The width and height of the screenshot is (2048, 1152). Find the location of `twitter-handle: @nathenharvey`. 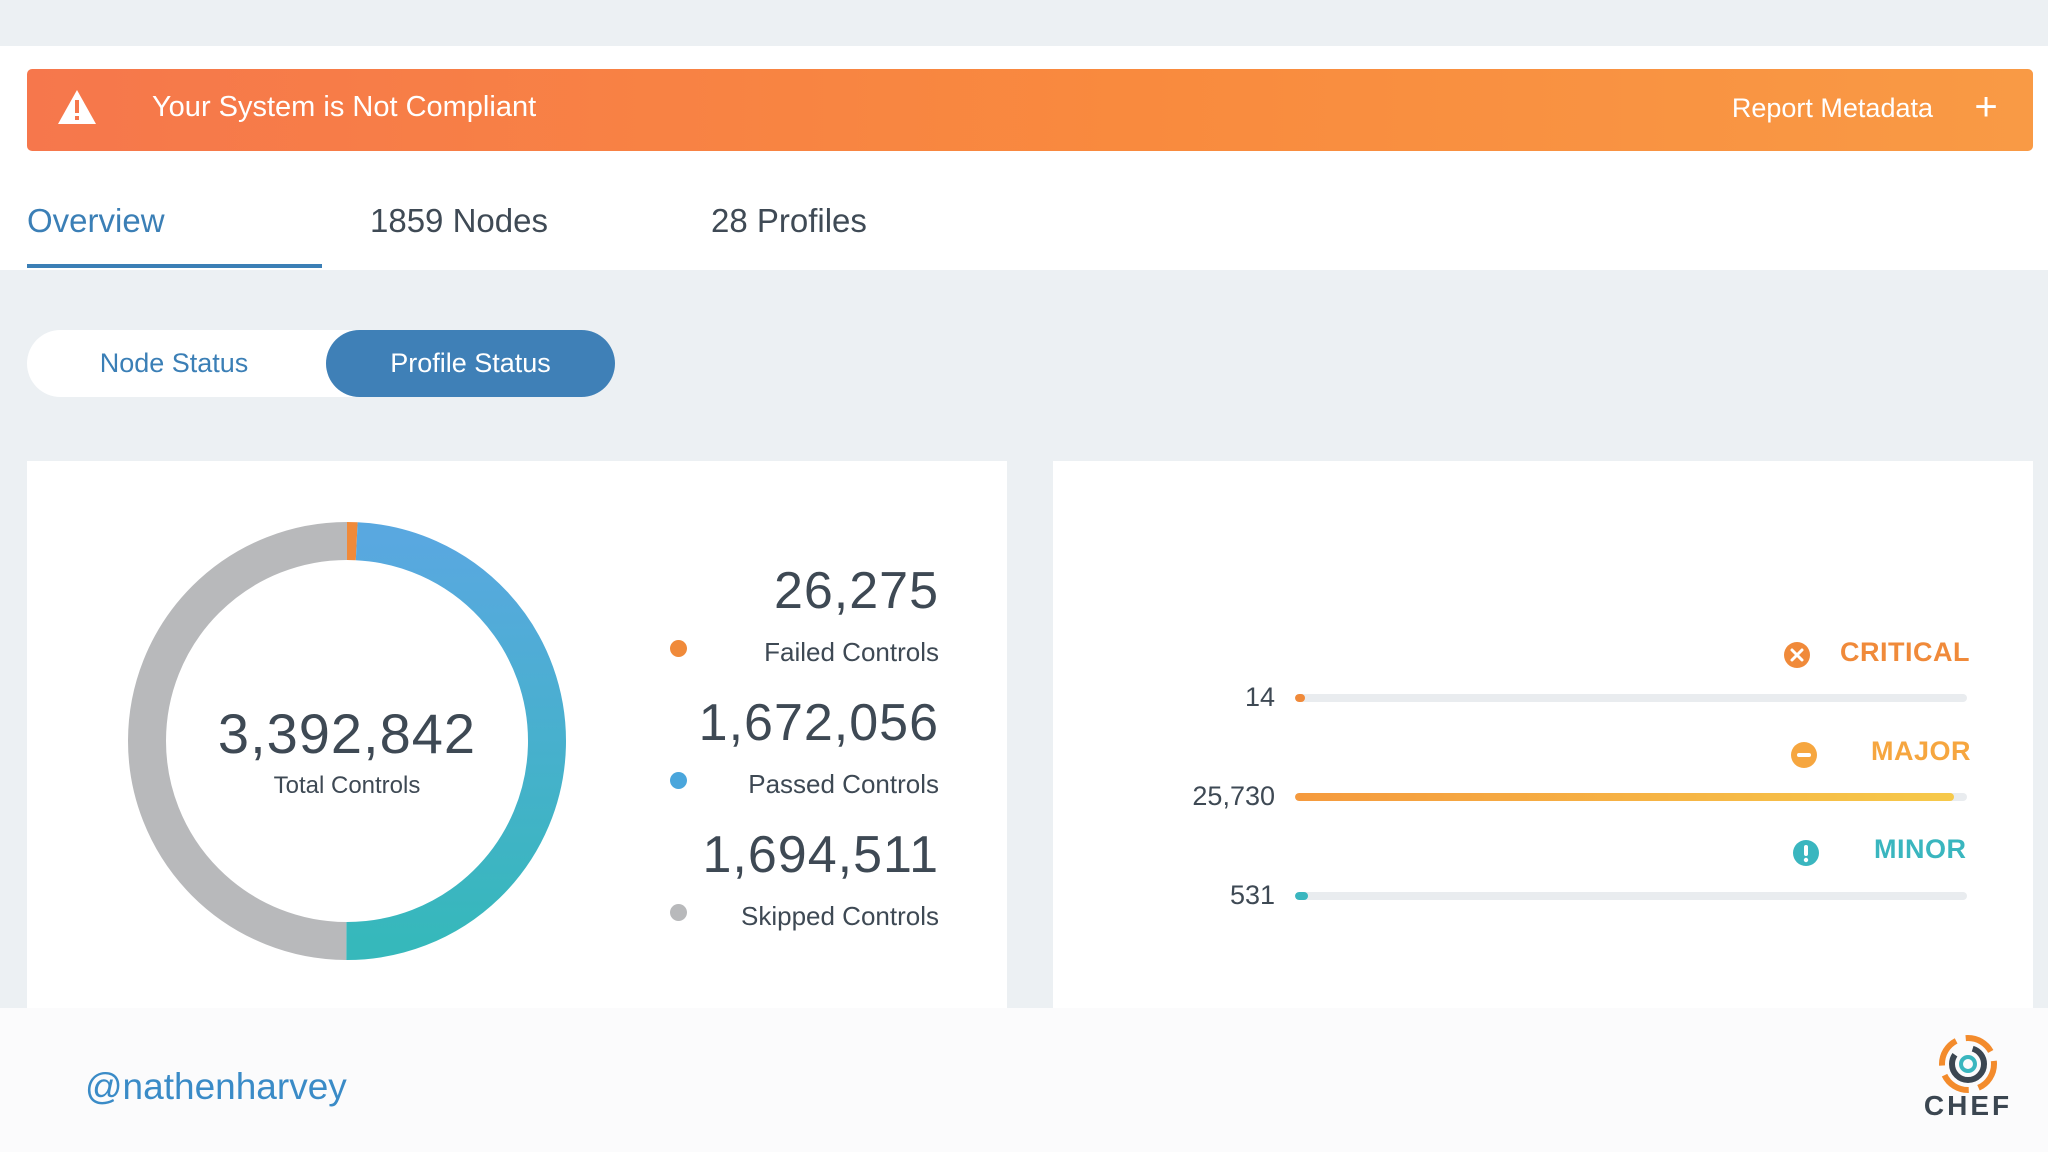

twitter-handle: @nathenharvey is located at coordinates (216, 1086).